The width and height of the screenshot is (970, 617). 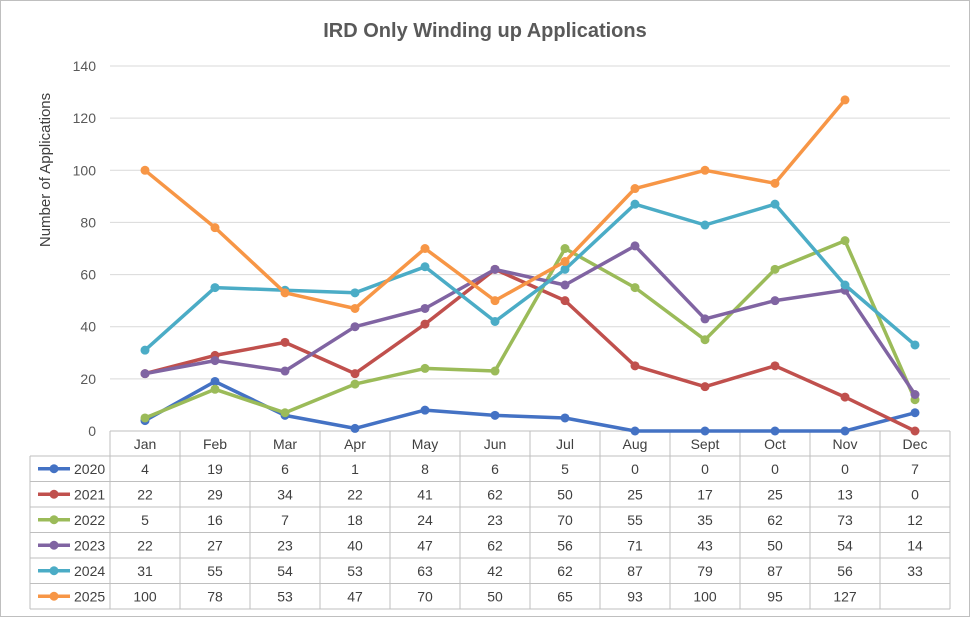 I want to click on table-cell-value: 93, so click(x=635, y=596).